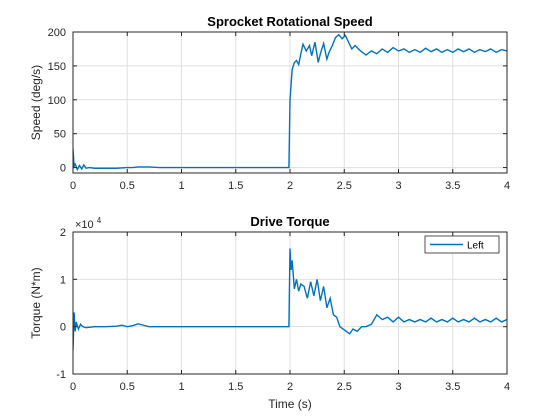  Describe the element at coordinates (127, 186) in the screenshot. I see `speed-x-tick-label: 0.5` at that location.